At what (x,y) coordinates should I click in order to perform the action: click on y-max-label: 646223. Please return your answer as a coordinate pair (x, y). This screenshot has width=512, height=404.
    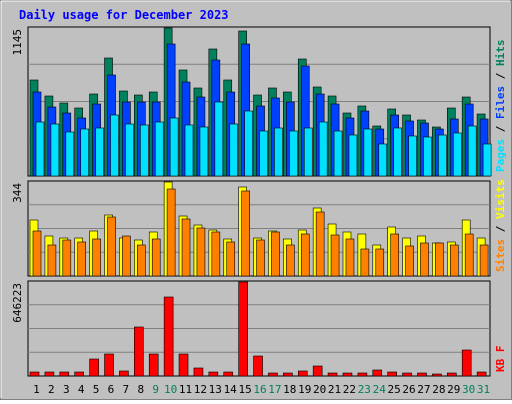
    Looking at the image, I should click on (17, 303).